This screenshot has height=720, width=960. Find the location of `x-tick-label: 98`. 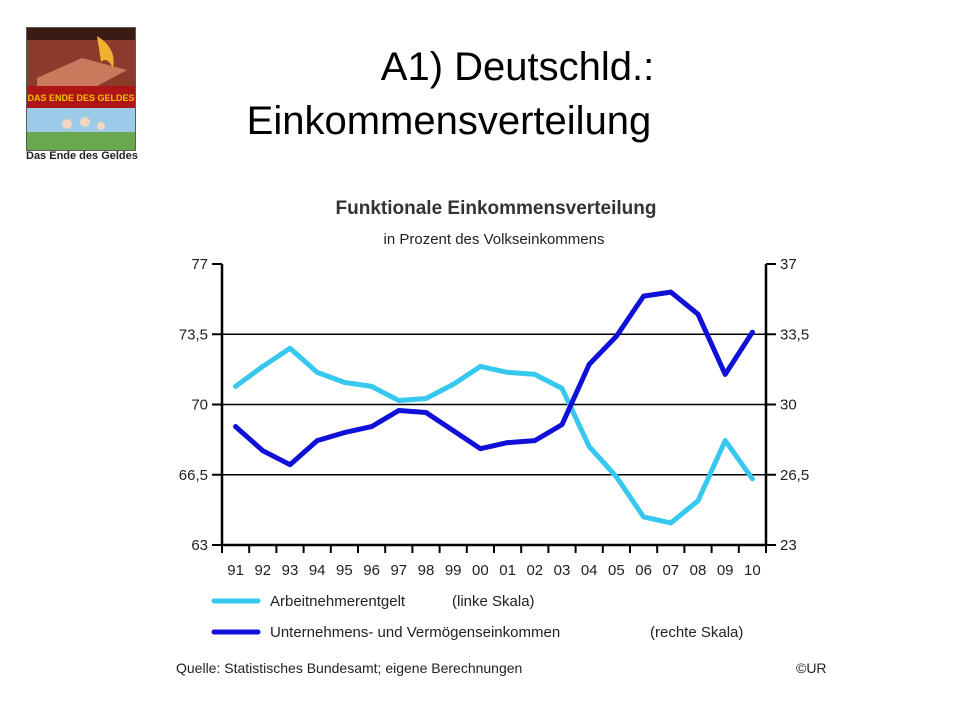

x-tick-label: 98 is located at coordinates (426, 570).